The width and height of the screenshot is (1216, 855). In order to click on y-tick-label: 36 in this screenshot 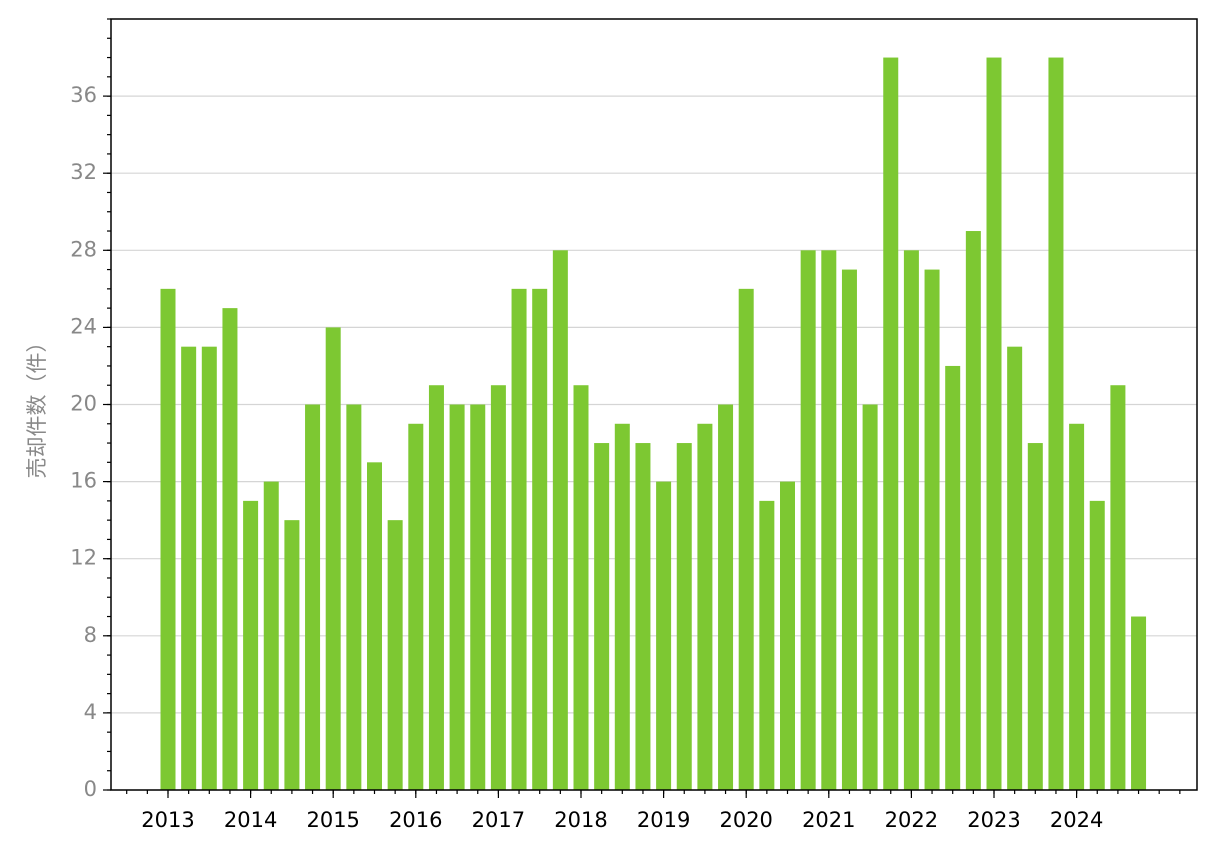, I will do `click(83, 95)`.